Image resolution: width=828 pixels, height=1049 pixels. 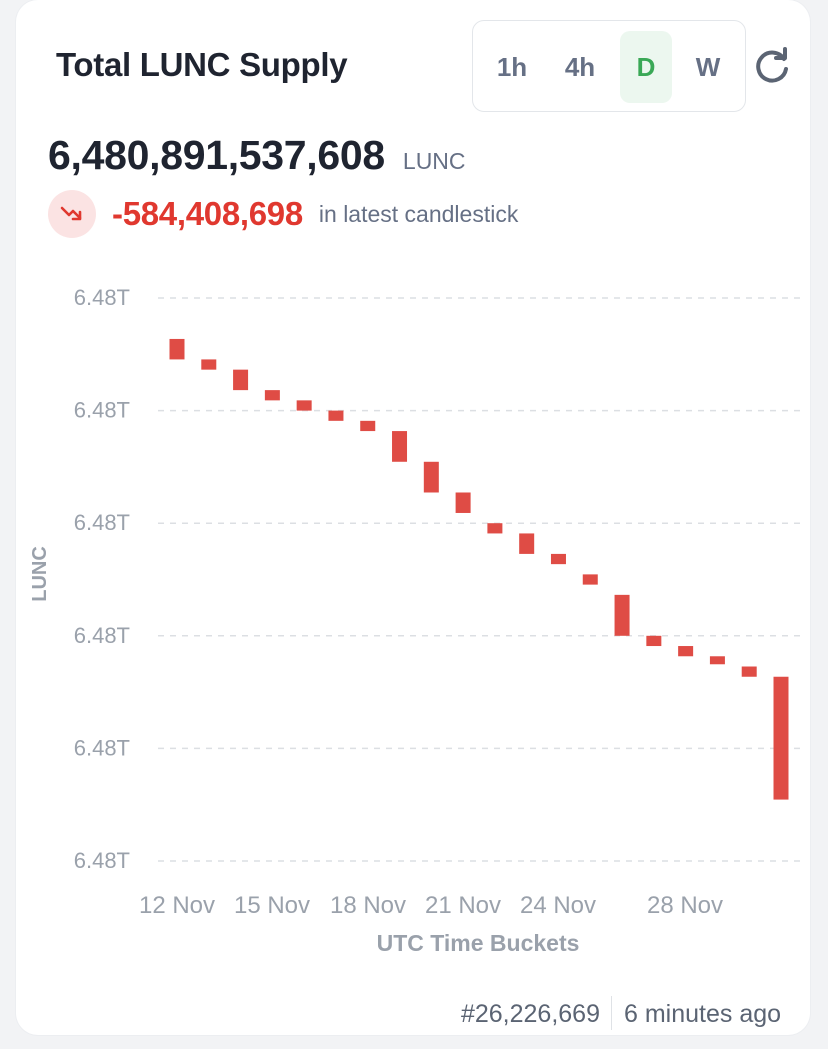 I want to click on y-axis-title: LUNC, so click(x=40, y=574).